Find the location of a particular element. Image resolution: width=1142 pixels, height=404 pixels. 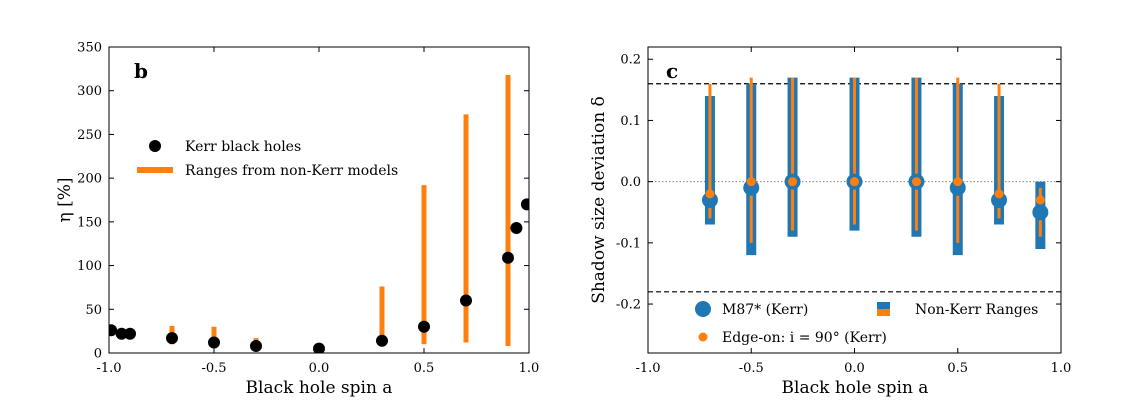

panel-b-ytick-label: 100 is located at coordinates (89, 266).